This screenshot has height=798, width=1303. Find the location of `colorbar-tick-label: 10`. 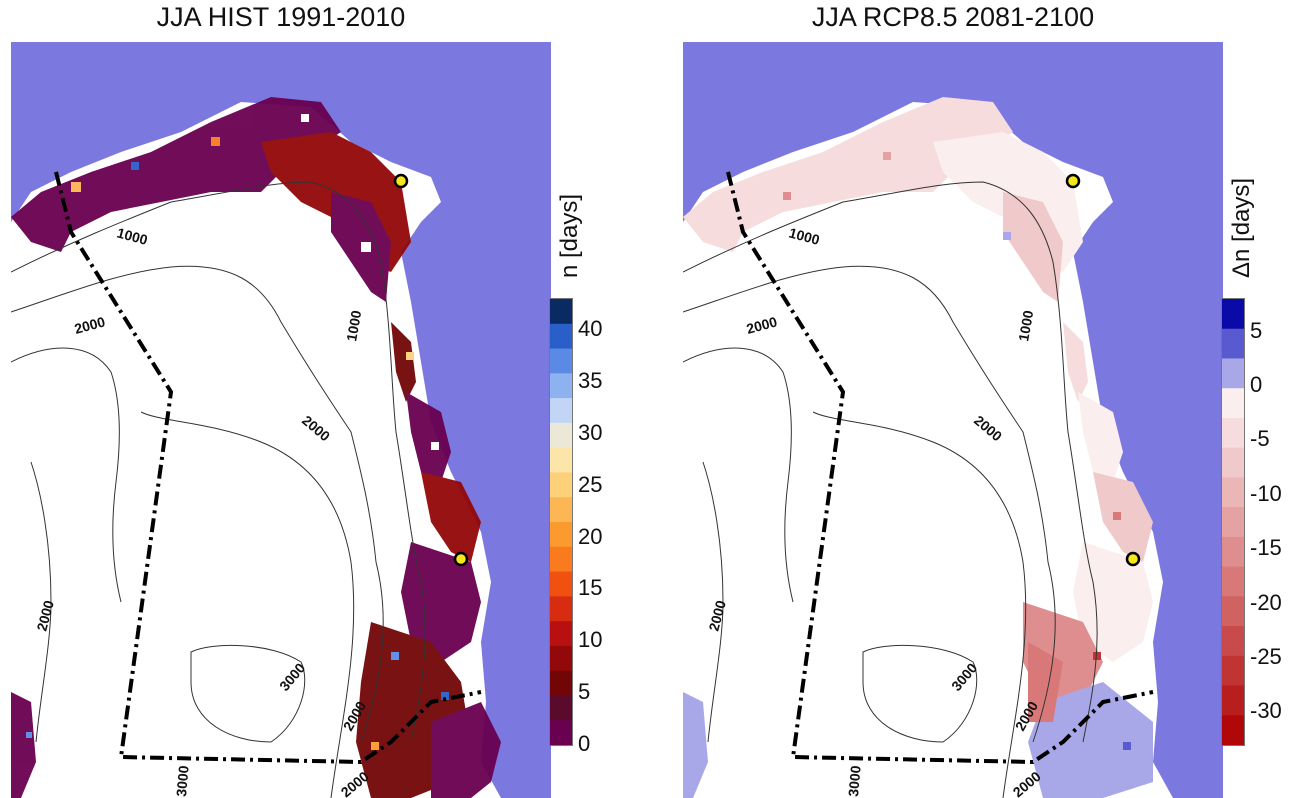

colorbar-tick-label: 10 is located at coordinates (590, 640).